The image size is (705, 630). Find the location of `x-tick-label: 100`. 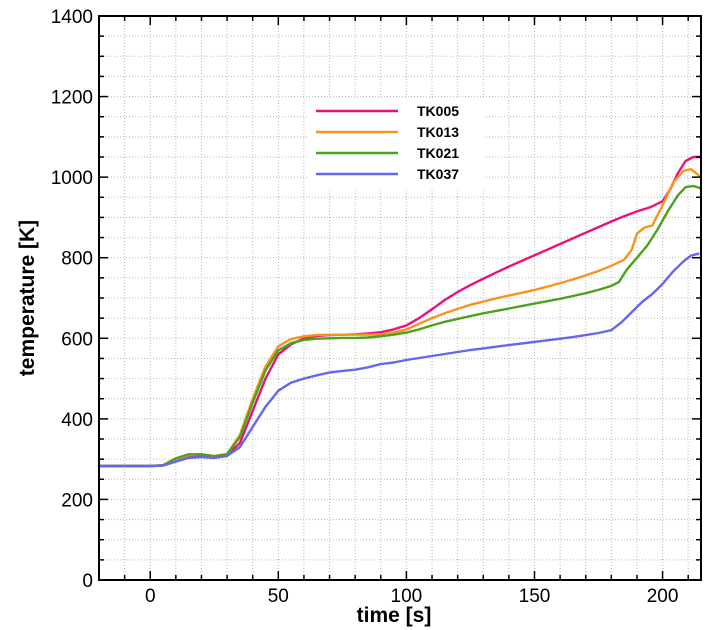

x-tick-label: 100 is located at coordinates (407, 596).